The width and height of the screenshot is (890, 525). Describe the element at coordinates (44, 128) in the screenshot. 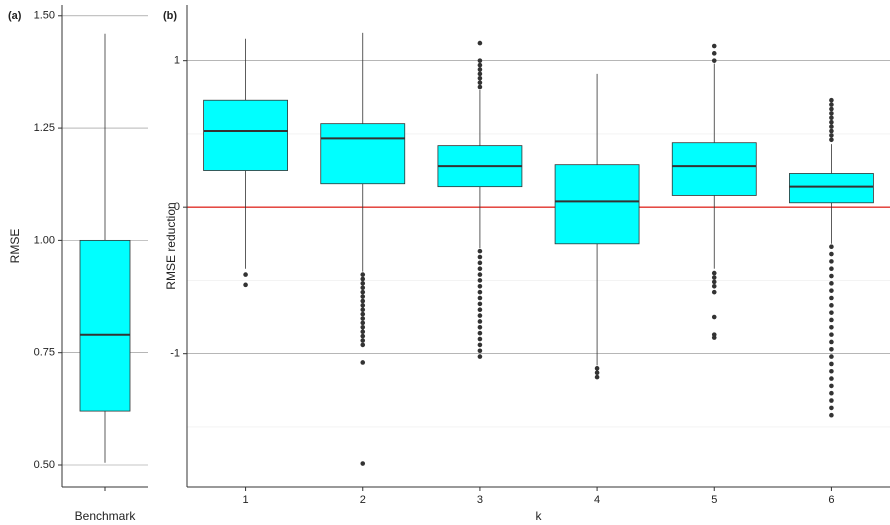

I see `y-tick-label: 1.25` at that location.